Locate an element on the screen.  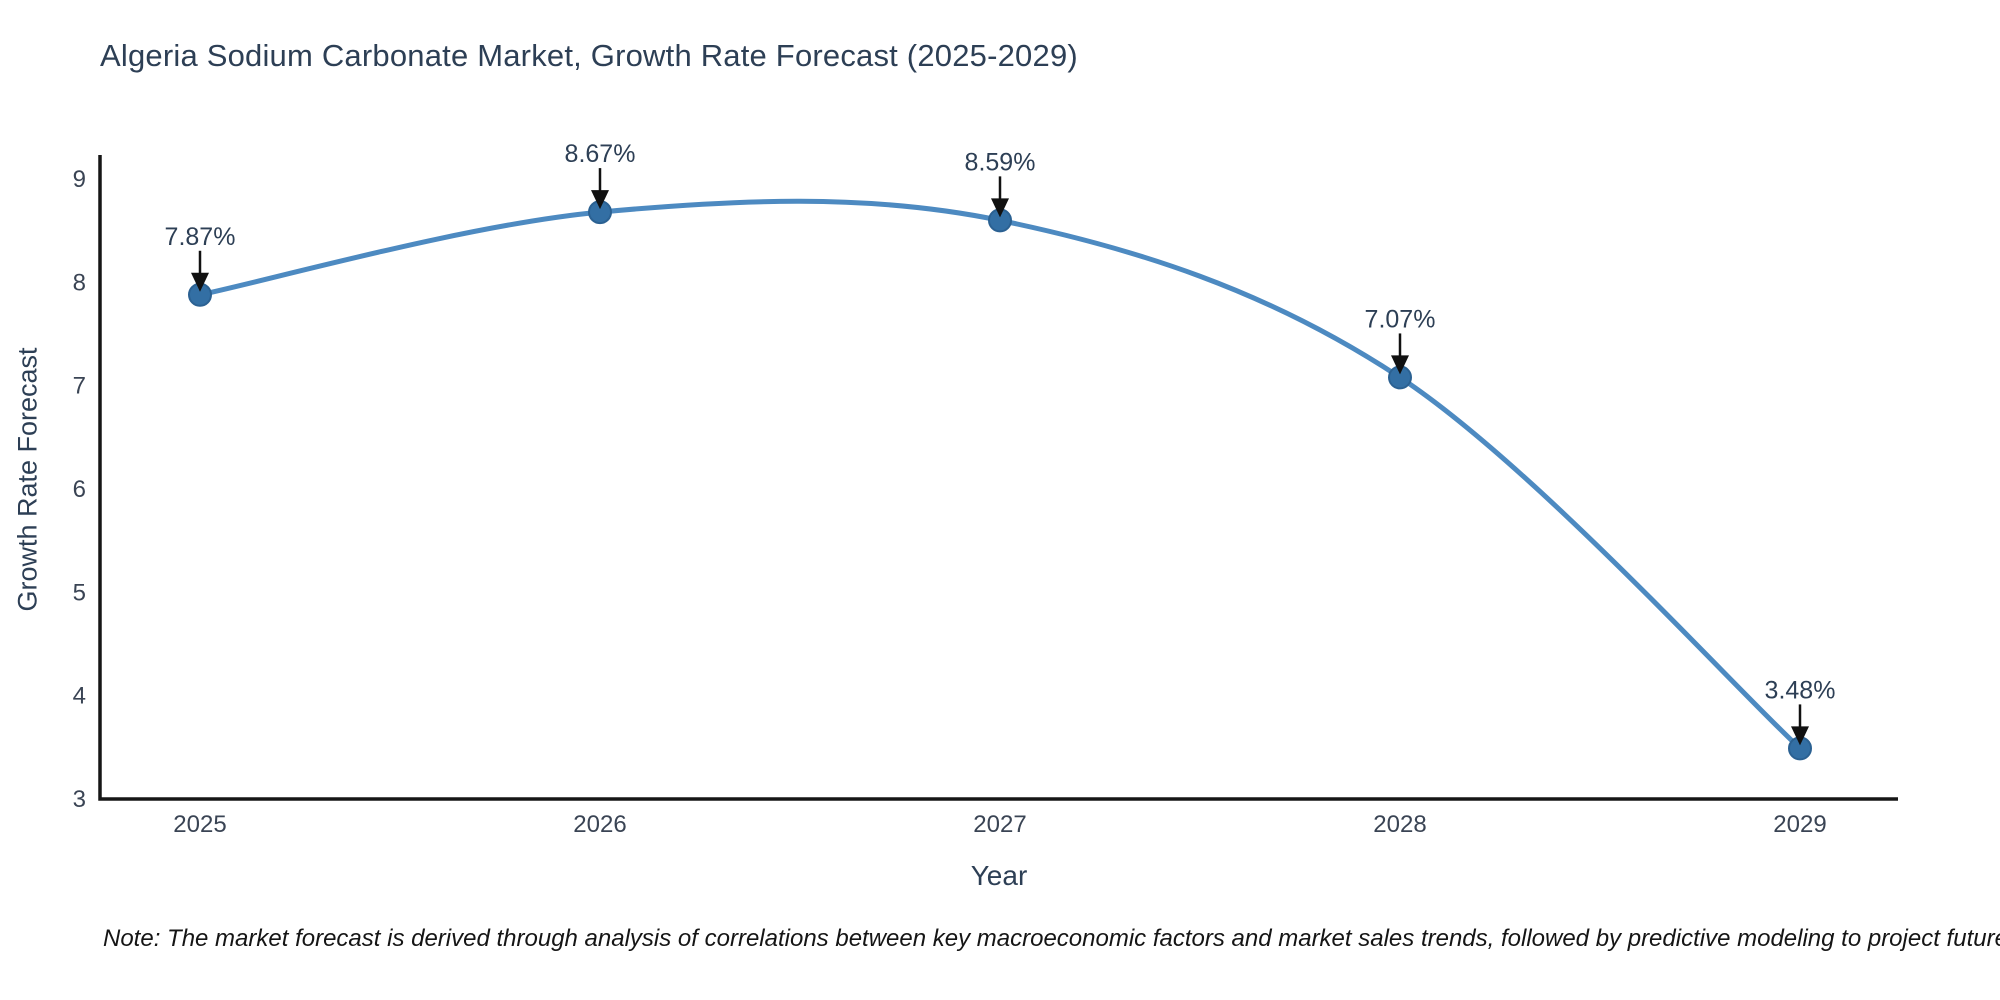
y-tick-label: 4 is located at coordinates (79, 696).